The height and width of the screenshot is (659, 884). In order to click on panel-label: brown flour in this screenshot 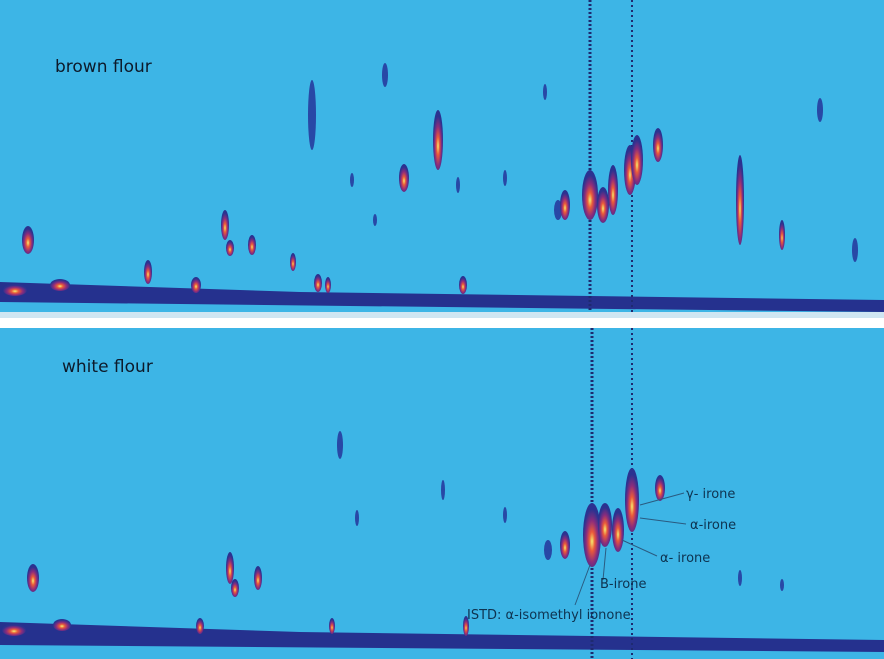, I will do `click(103, 67)`.